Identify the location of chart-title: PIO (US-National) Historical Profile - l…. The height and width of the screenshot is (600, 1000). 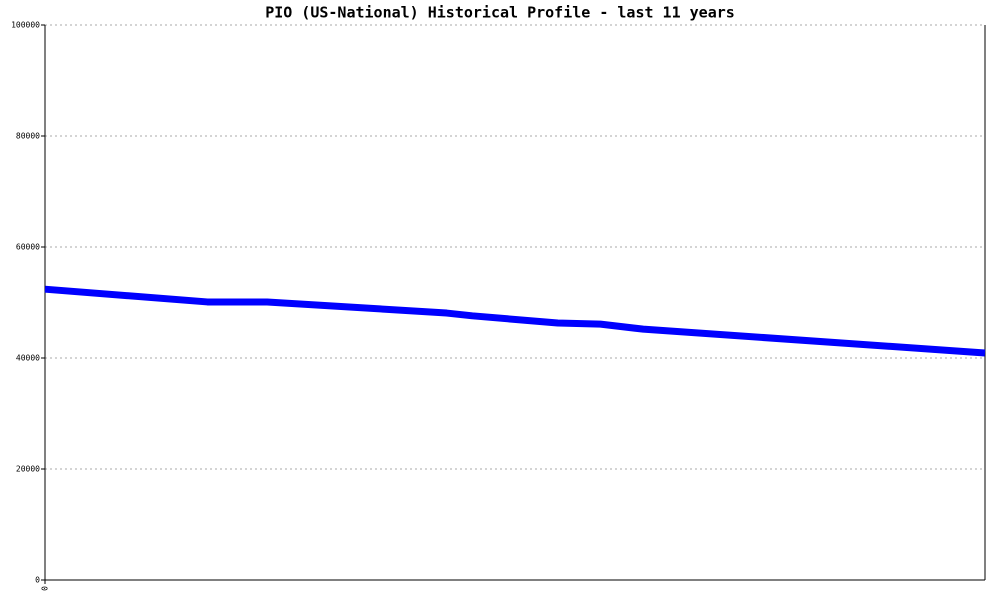
(500, 13).